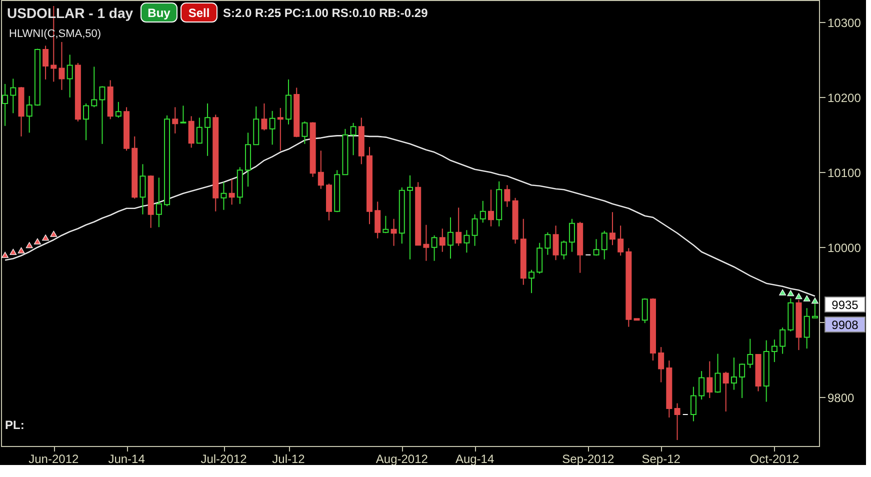 This screenshot has width=871, height=477. What do you see at coordinates (53, 459) in the screenshot?
I see `x-tick-label: Jun-2012` at bounding box center [53, 459].